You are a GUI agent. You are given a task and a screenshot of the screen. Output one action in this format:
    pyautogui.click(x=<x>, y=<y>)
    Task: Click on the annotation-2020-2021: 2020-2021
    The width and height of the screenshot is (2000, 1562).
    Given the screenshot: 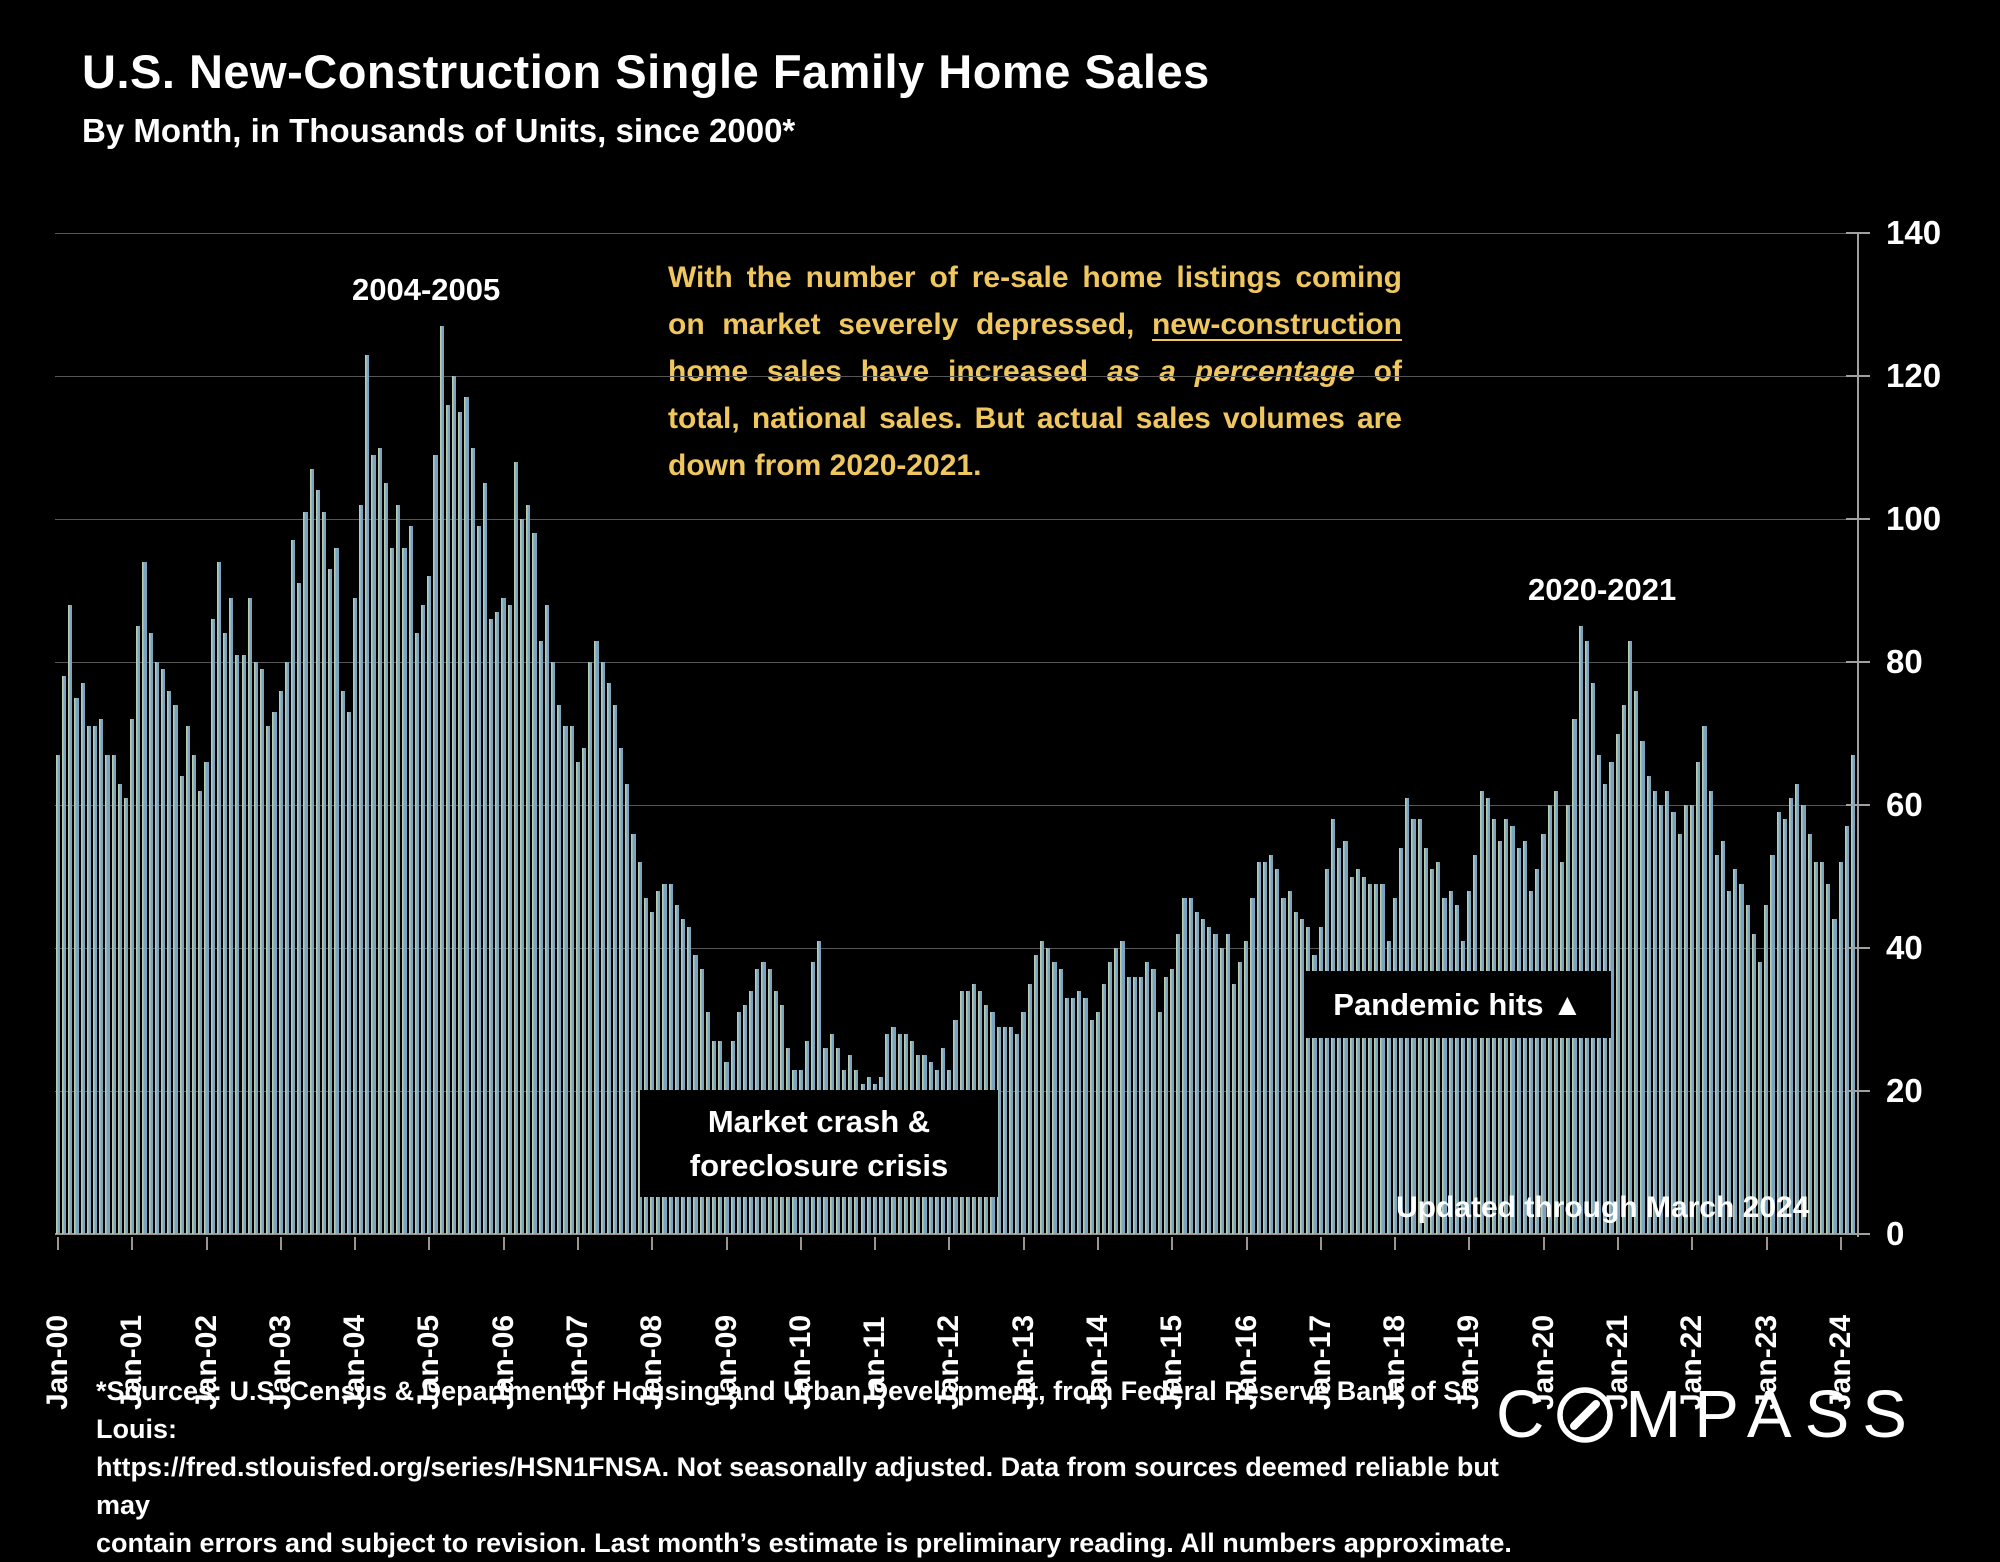 What is the action you would take?
    pyautogui.click(x=1602, y=589)
    